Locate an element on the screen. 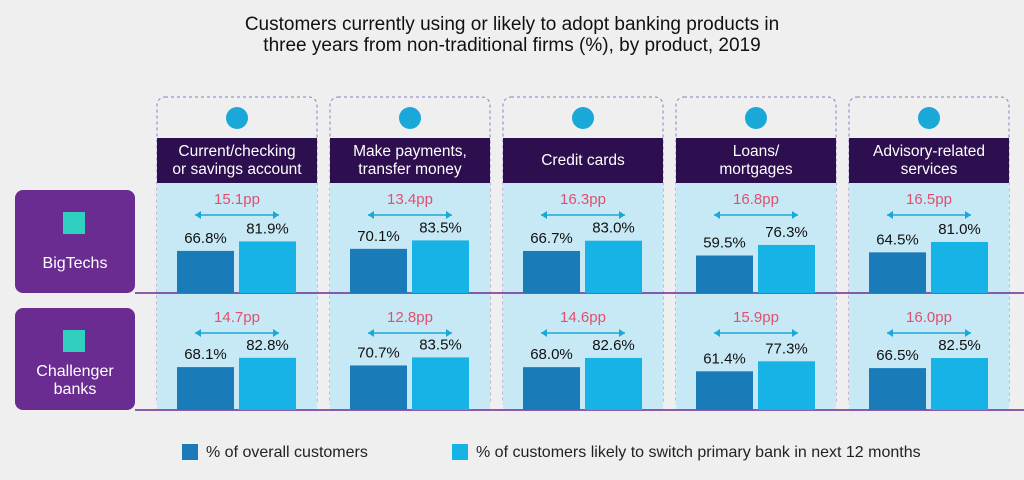  value-label: 66.7% is located at coordinates (551, 238).